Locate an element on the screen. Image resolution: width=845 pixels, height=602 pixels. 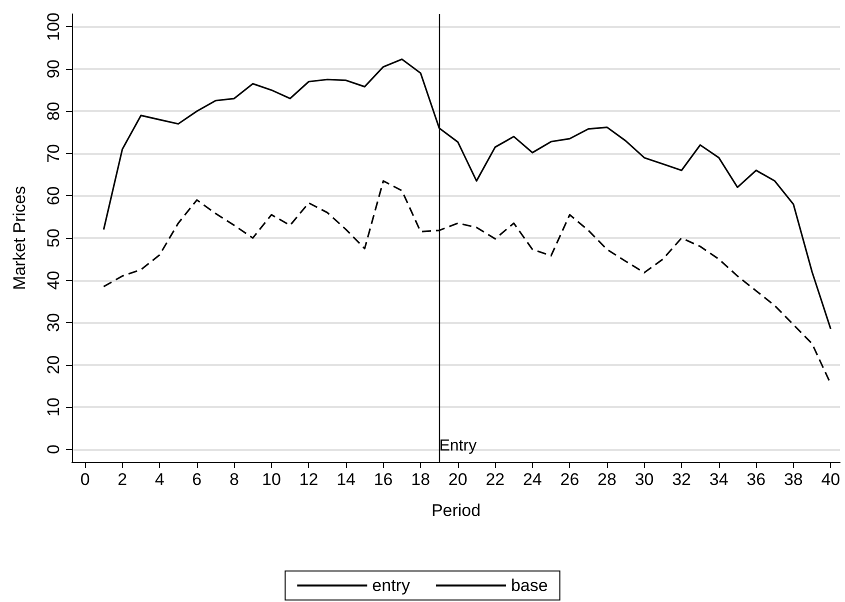
x-tick-label: 16 is located at coordinates (383, 479).